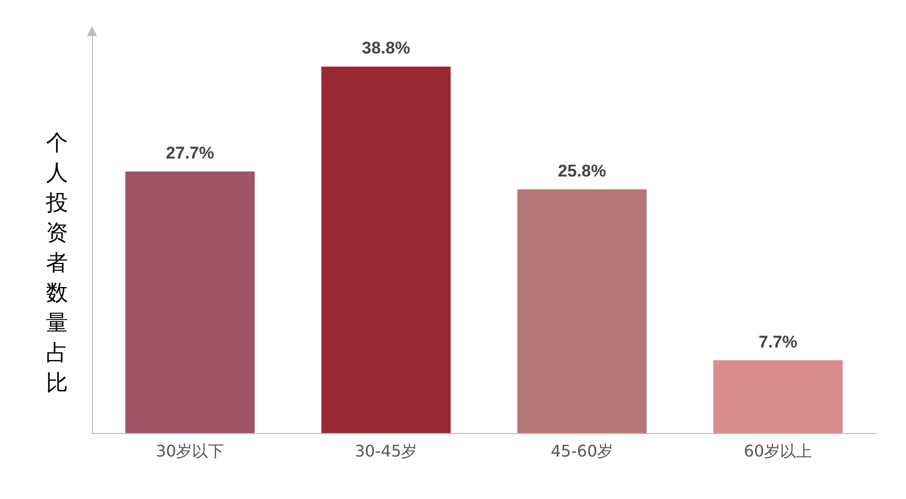 The width and height of the screenshot is (906, 499). I want to click on data-label: 27.7%, so click(190, 152).